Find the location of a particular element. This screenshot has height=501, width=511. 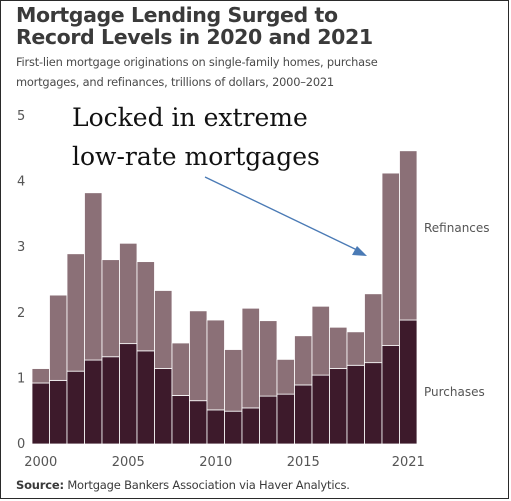

bar-refinances-2014 is located at coordinates (286, 376).